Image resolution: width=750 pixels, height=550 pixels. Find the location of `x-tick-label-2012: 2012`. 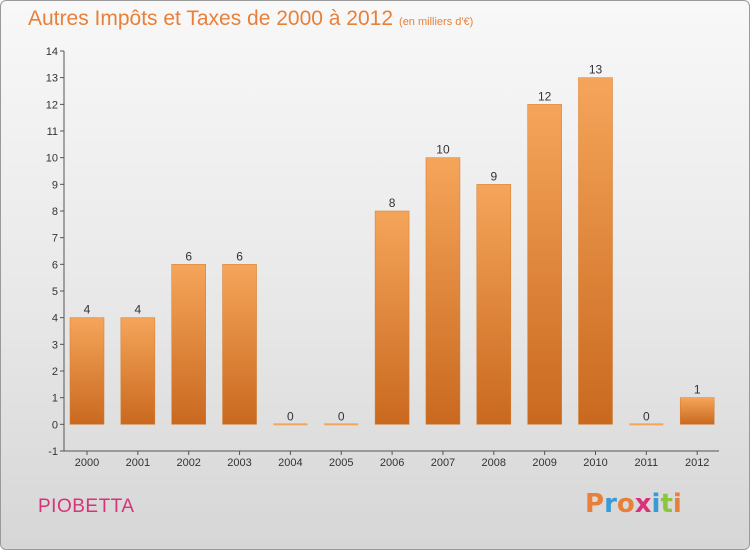

x-tick-label-2012: 2012 is located at coordinates (697, 463).